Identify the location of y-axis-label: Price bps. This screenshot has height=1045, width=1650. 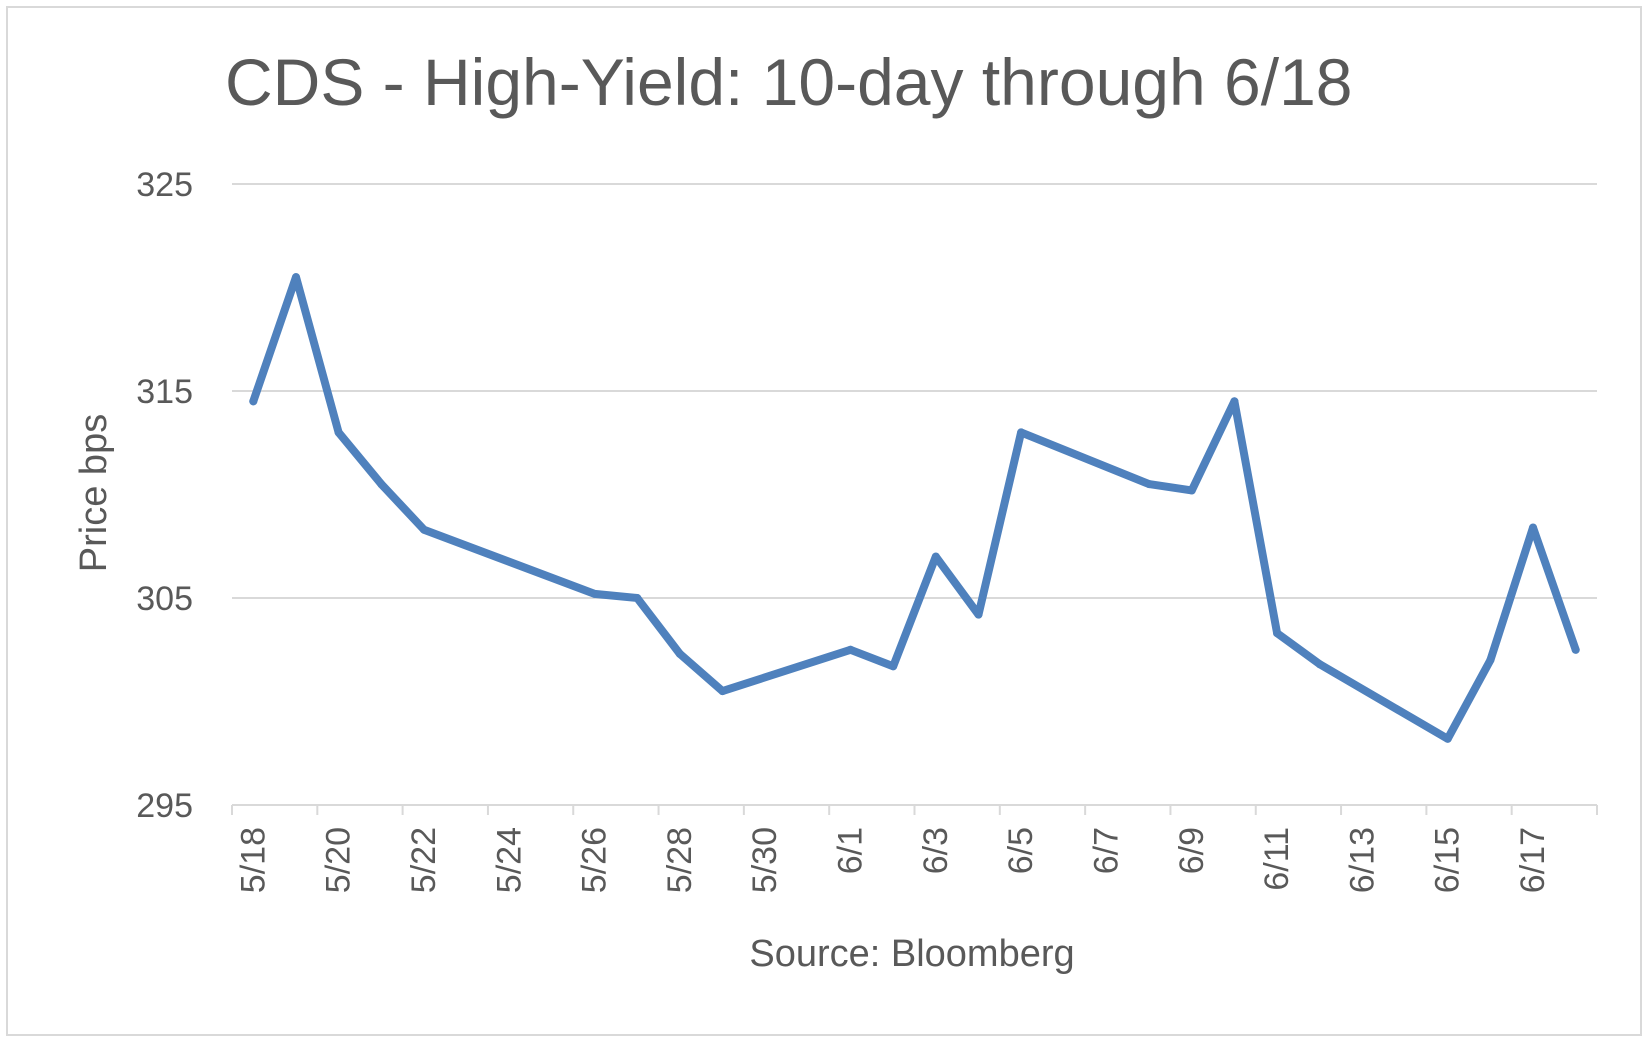
(94, 493).